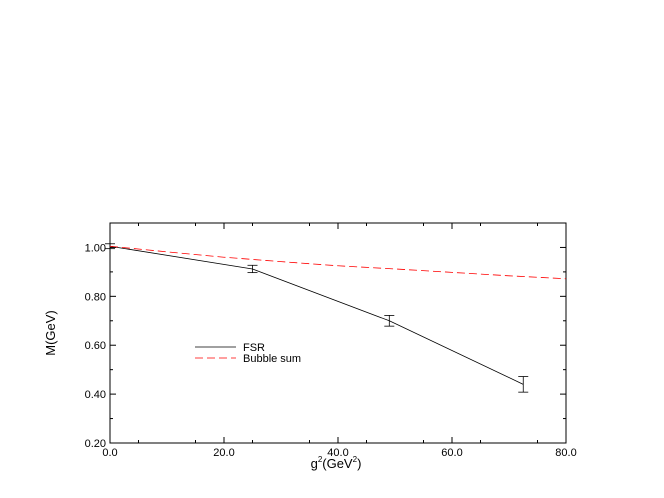 Image resolution: width=664 pixels, height=498 pixels. Describe the element at coordinates (565, 453) in the screenshot. I see `x-tick-label: 80.0` at that location.